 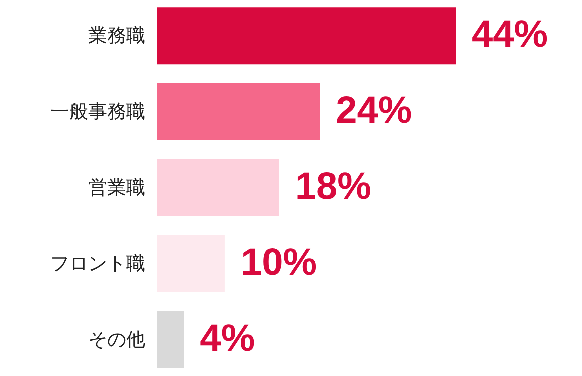 What do you see at coordinates (117, 36) in the screenshot?
I see `y-tick-label: 業務職` at bounding box center [117, 36].